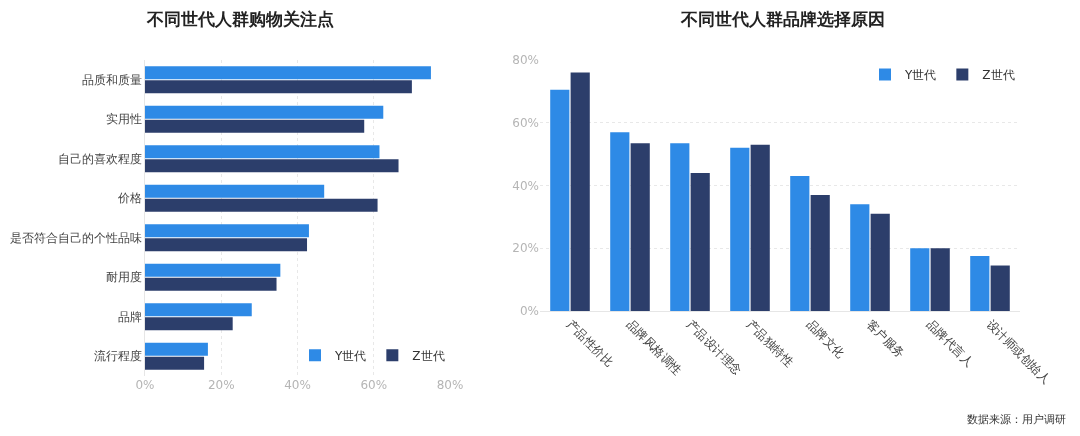 The height and width of the screenshot is (436, 1080). What do you see at coordinates (75, 237) in the screenshot?
I see `y-tick-label: 是否符合自己的个性品味` at bounding box center [75, 237].